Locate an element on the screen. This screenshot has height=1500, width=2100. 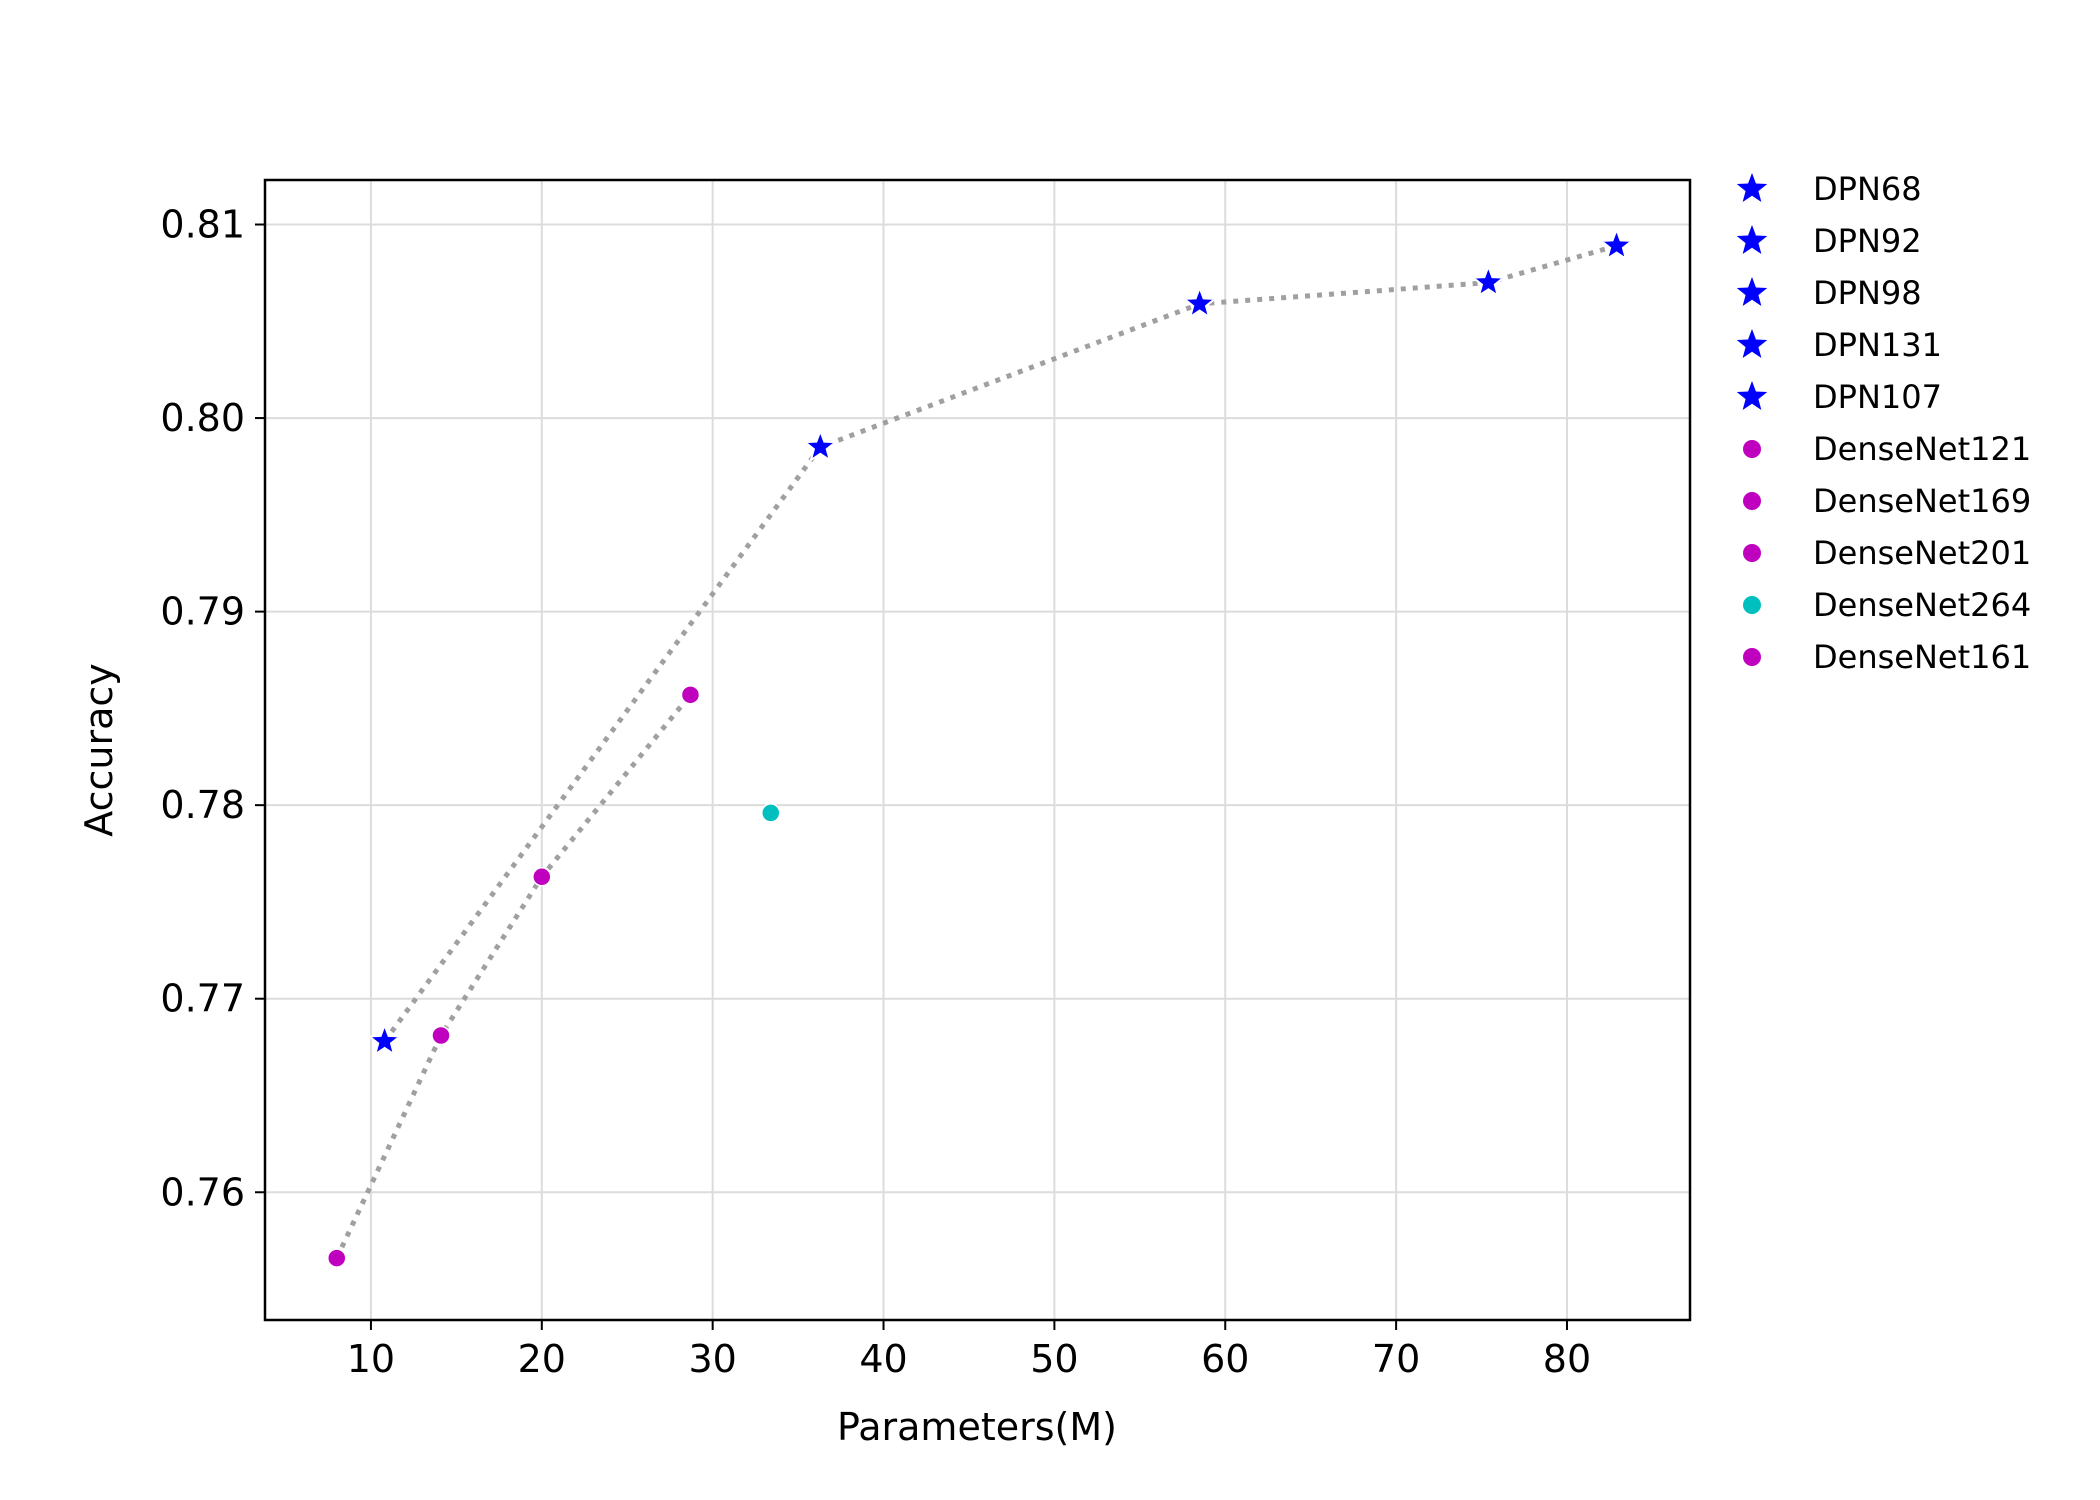
legend-label: DenseNet169 is located at coordinates (1922, 501).